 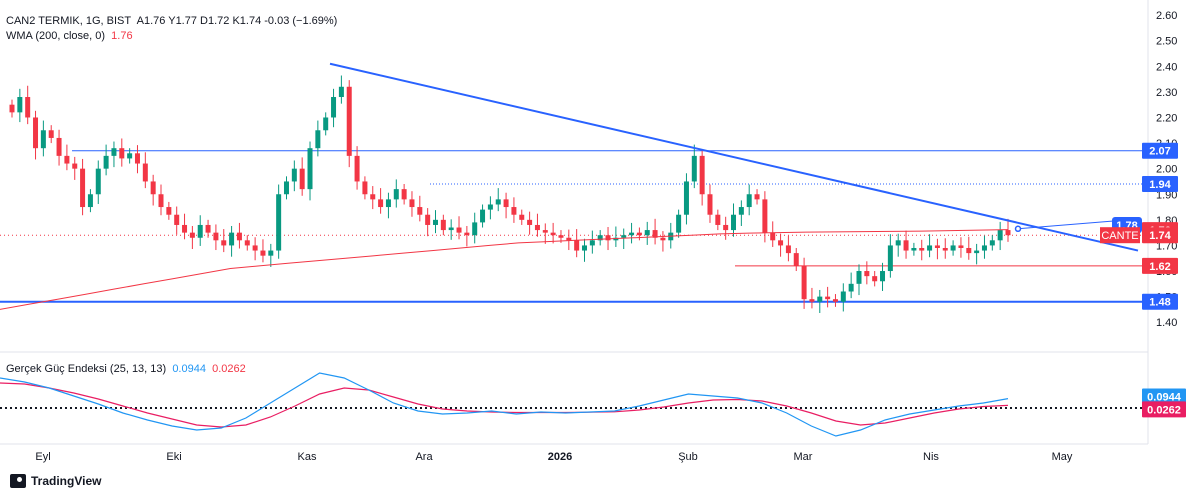 What do you see at coordinates (1166, 118) in the screenshot?
I see `price-tick-label: 2.20` at bounding box center [1166, 118].